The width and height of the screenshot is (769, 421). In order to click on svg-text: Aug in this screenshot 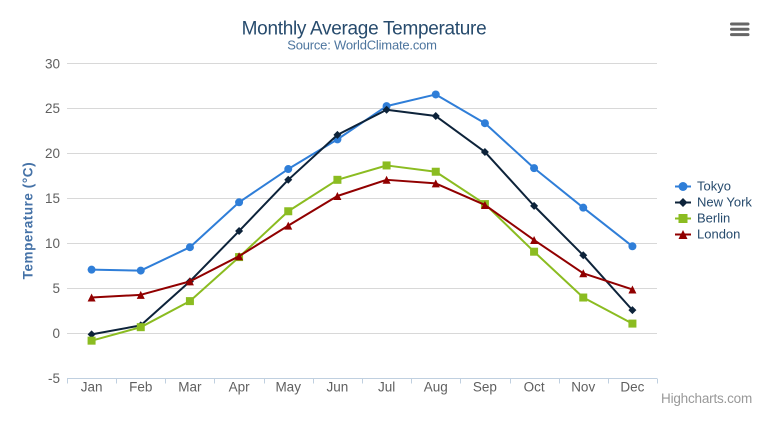, I will do `click(436, 387)`.